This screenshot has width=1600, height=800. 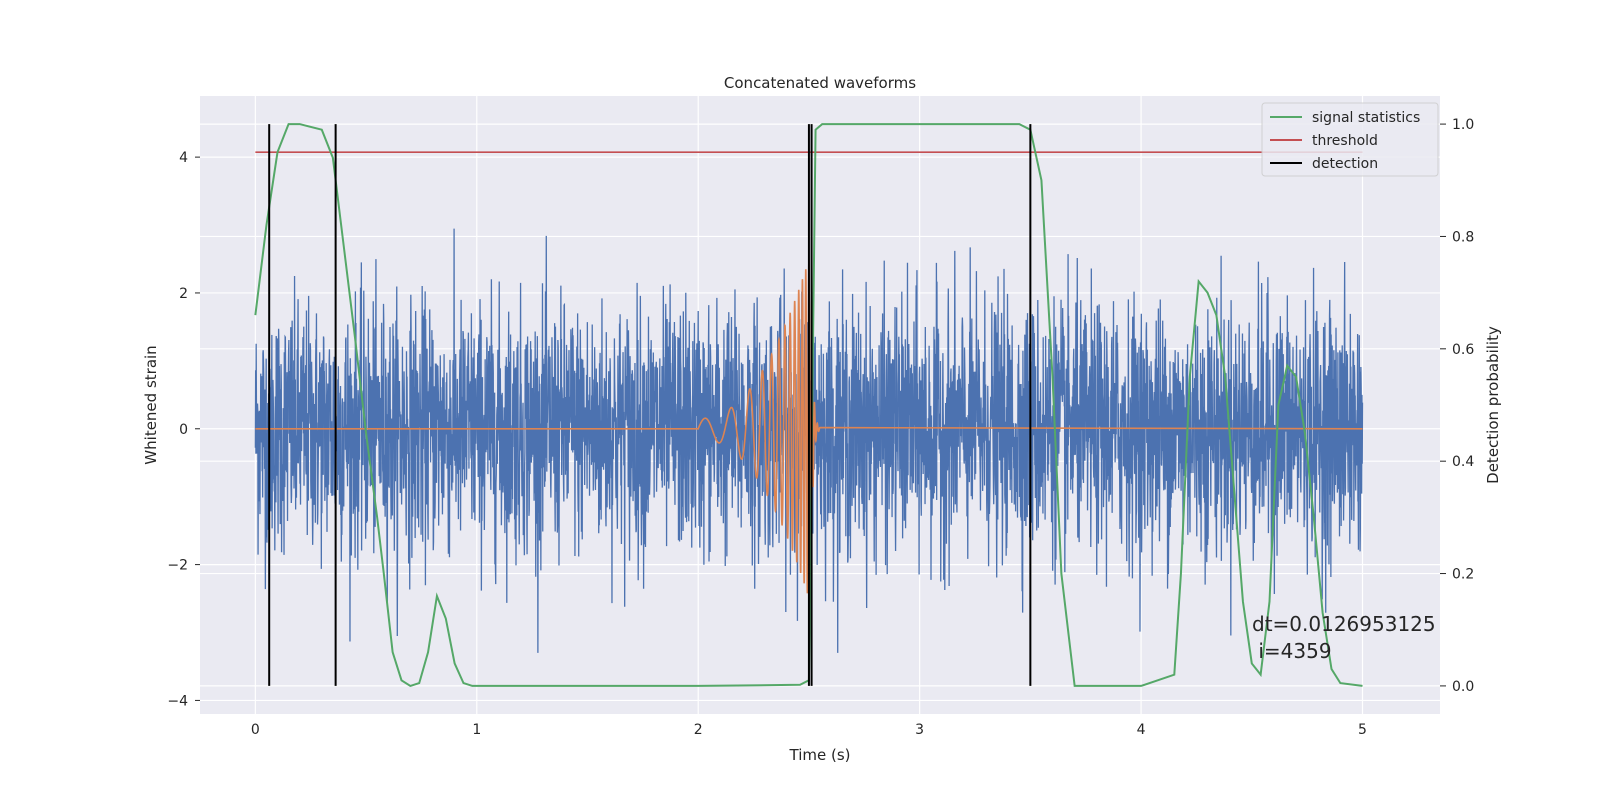 I want to click on x-axis-label: Time (s), so click(x=820, y=755).